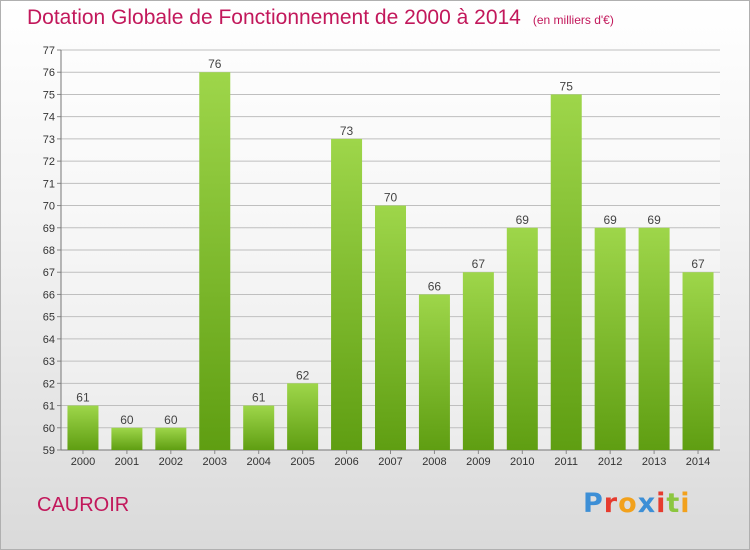 Image resolution: width=750 pixels, height=550 pixels. I want to click on x-tick-label: 2011, so click(566, 462).